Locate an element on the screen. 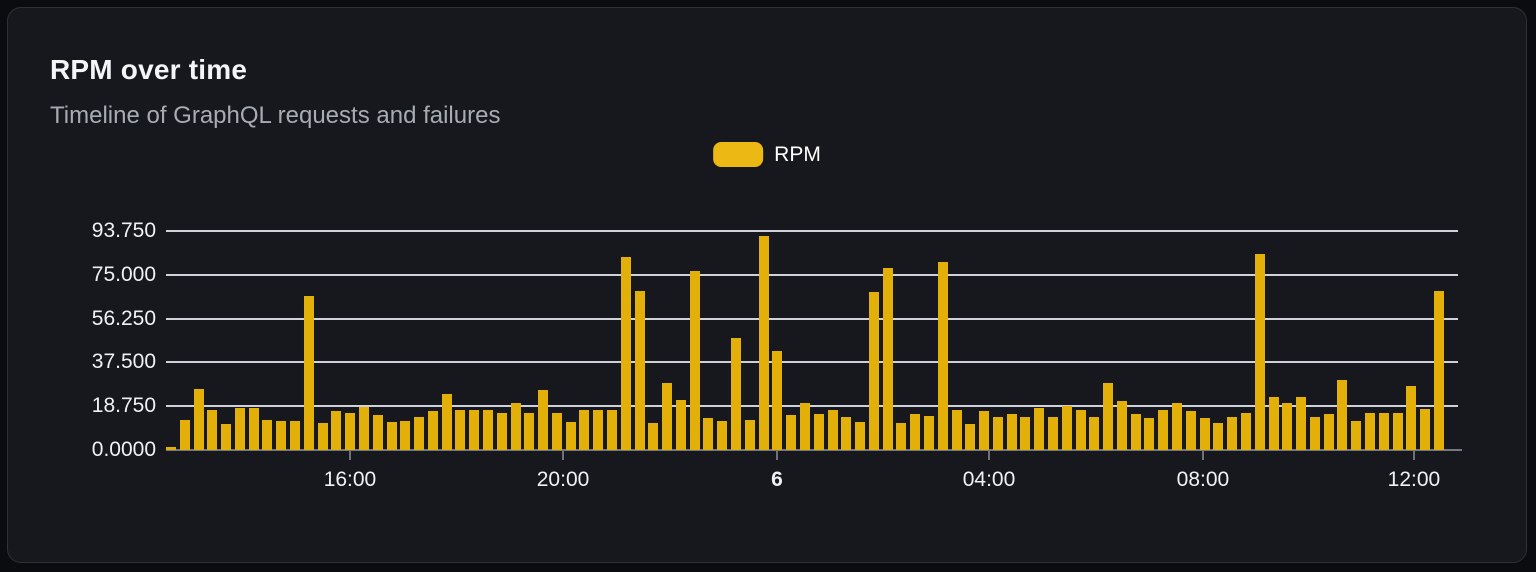  y-axis-label: 56.250 is located at coordinates (123, 318).